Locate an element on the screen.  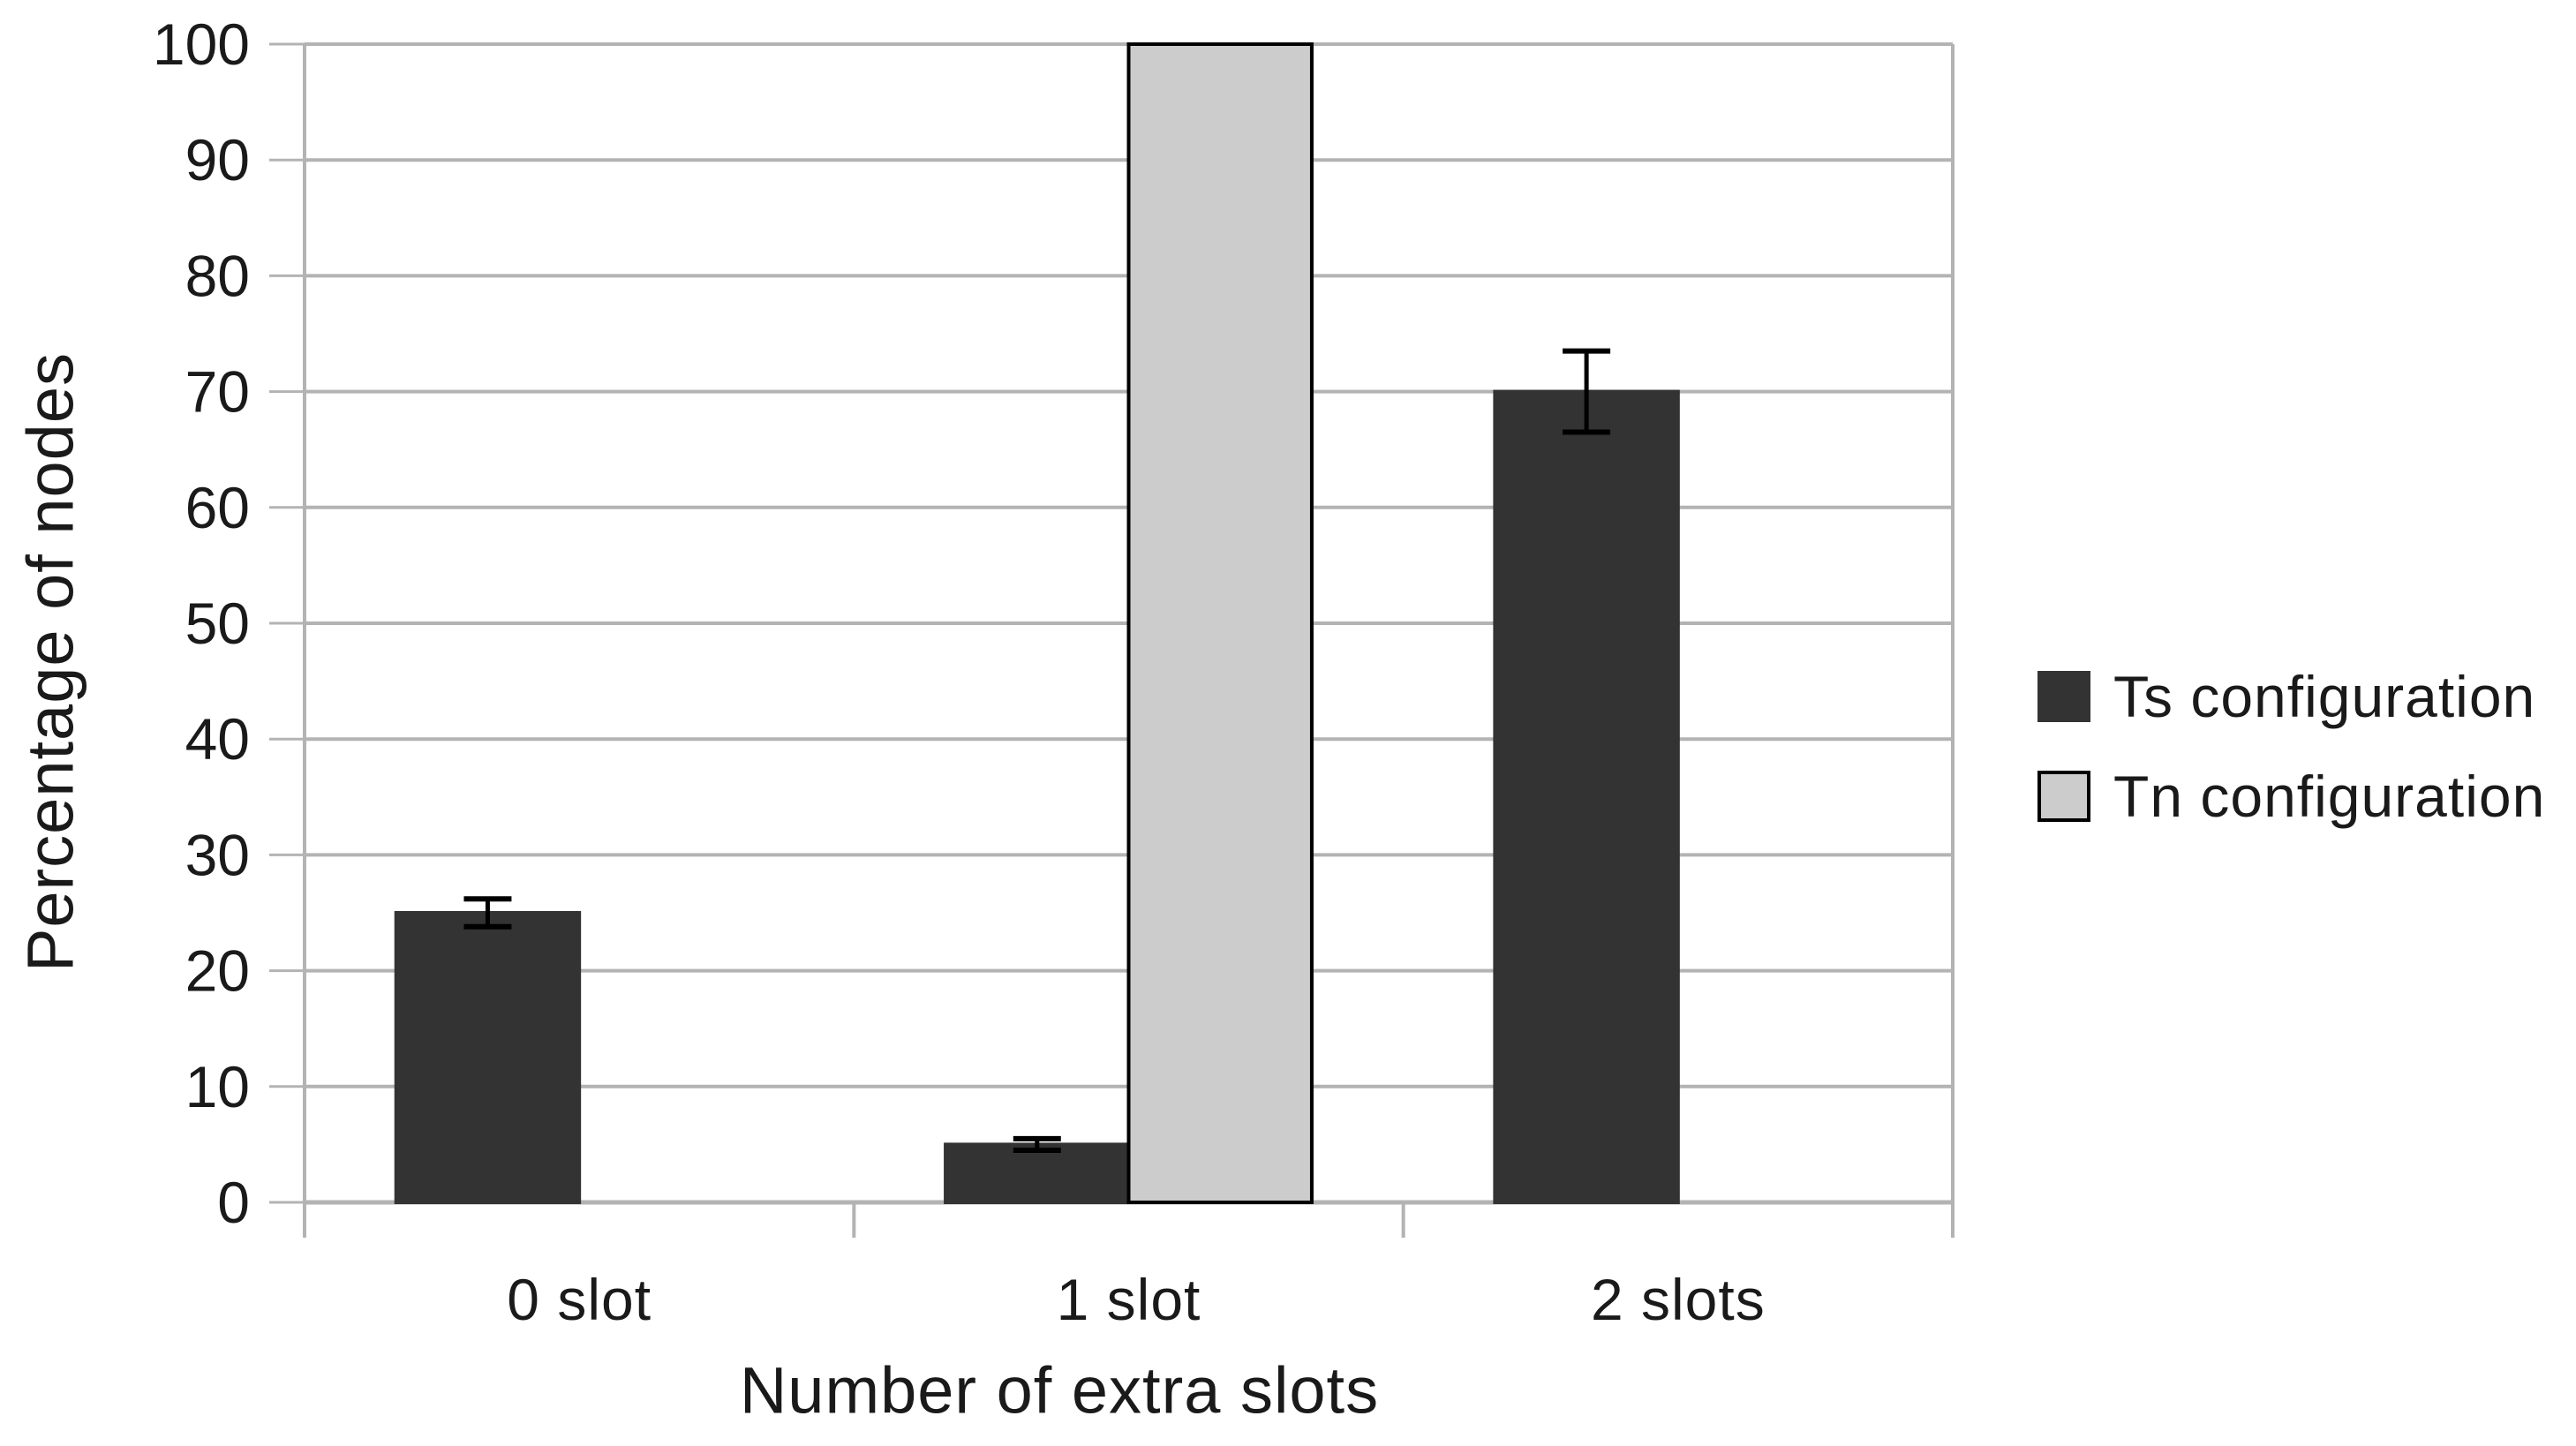
y-tick-label: 100 is located at coordinates (202, 44).